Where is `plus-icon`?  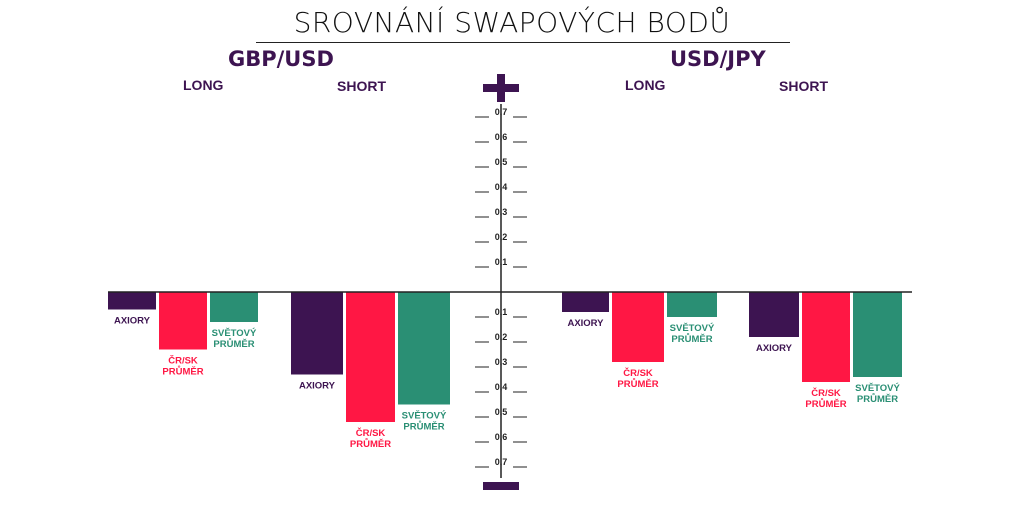
plus-icon is located at coordinates (501, 88).